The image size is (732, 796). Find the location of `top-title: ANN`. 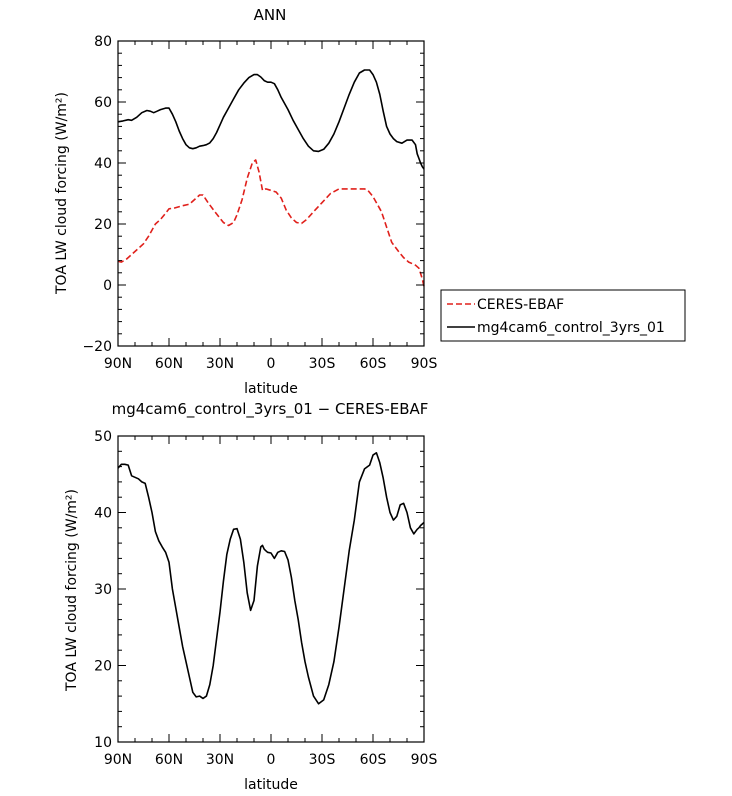

top-title: ANN is located at coordinates (270, 15).